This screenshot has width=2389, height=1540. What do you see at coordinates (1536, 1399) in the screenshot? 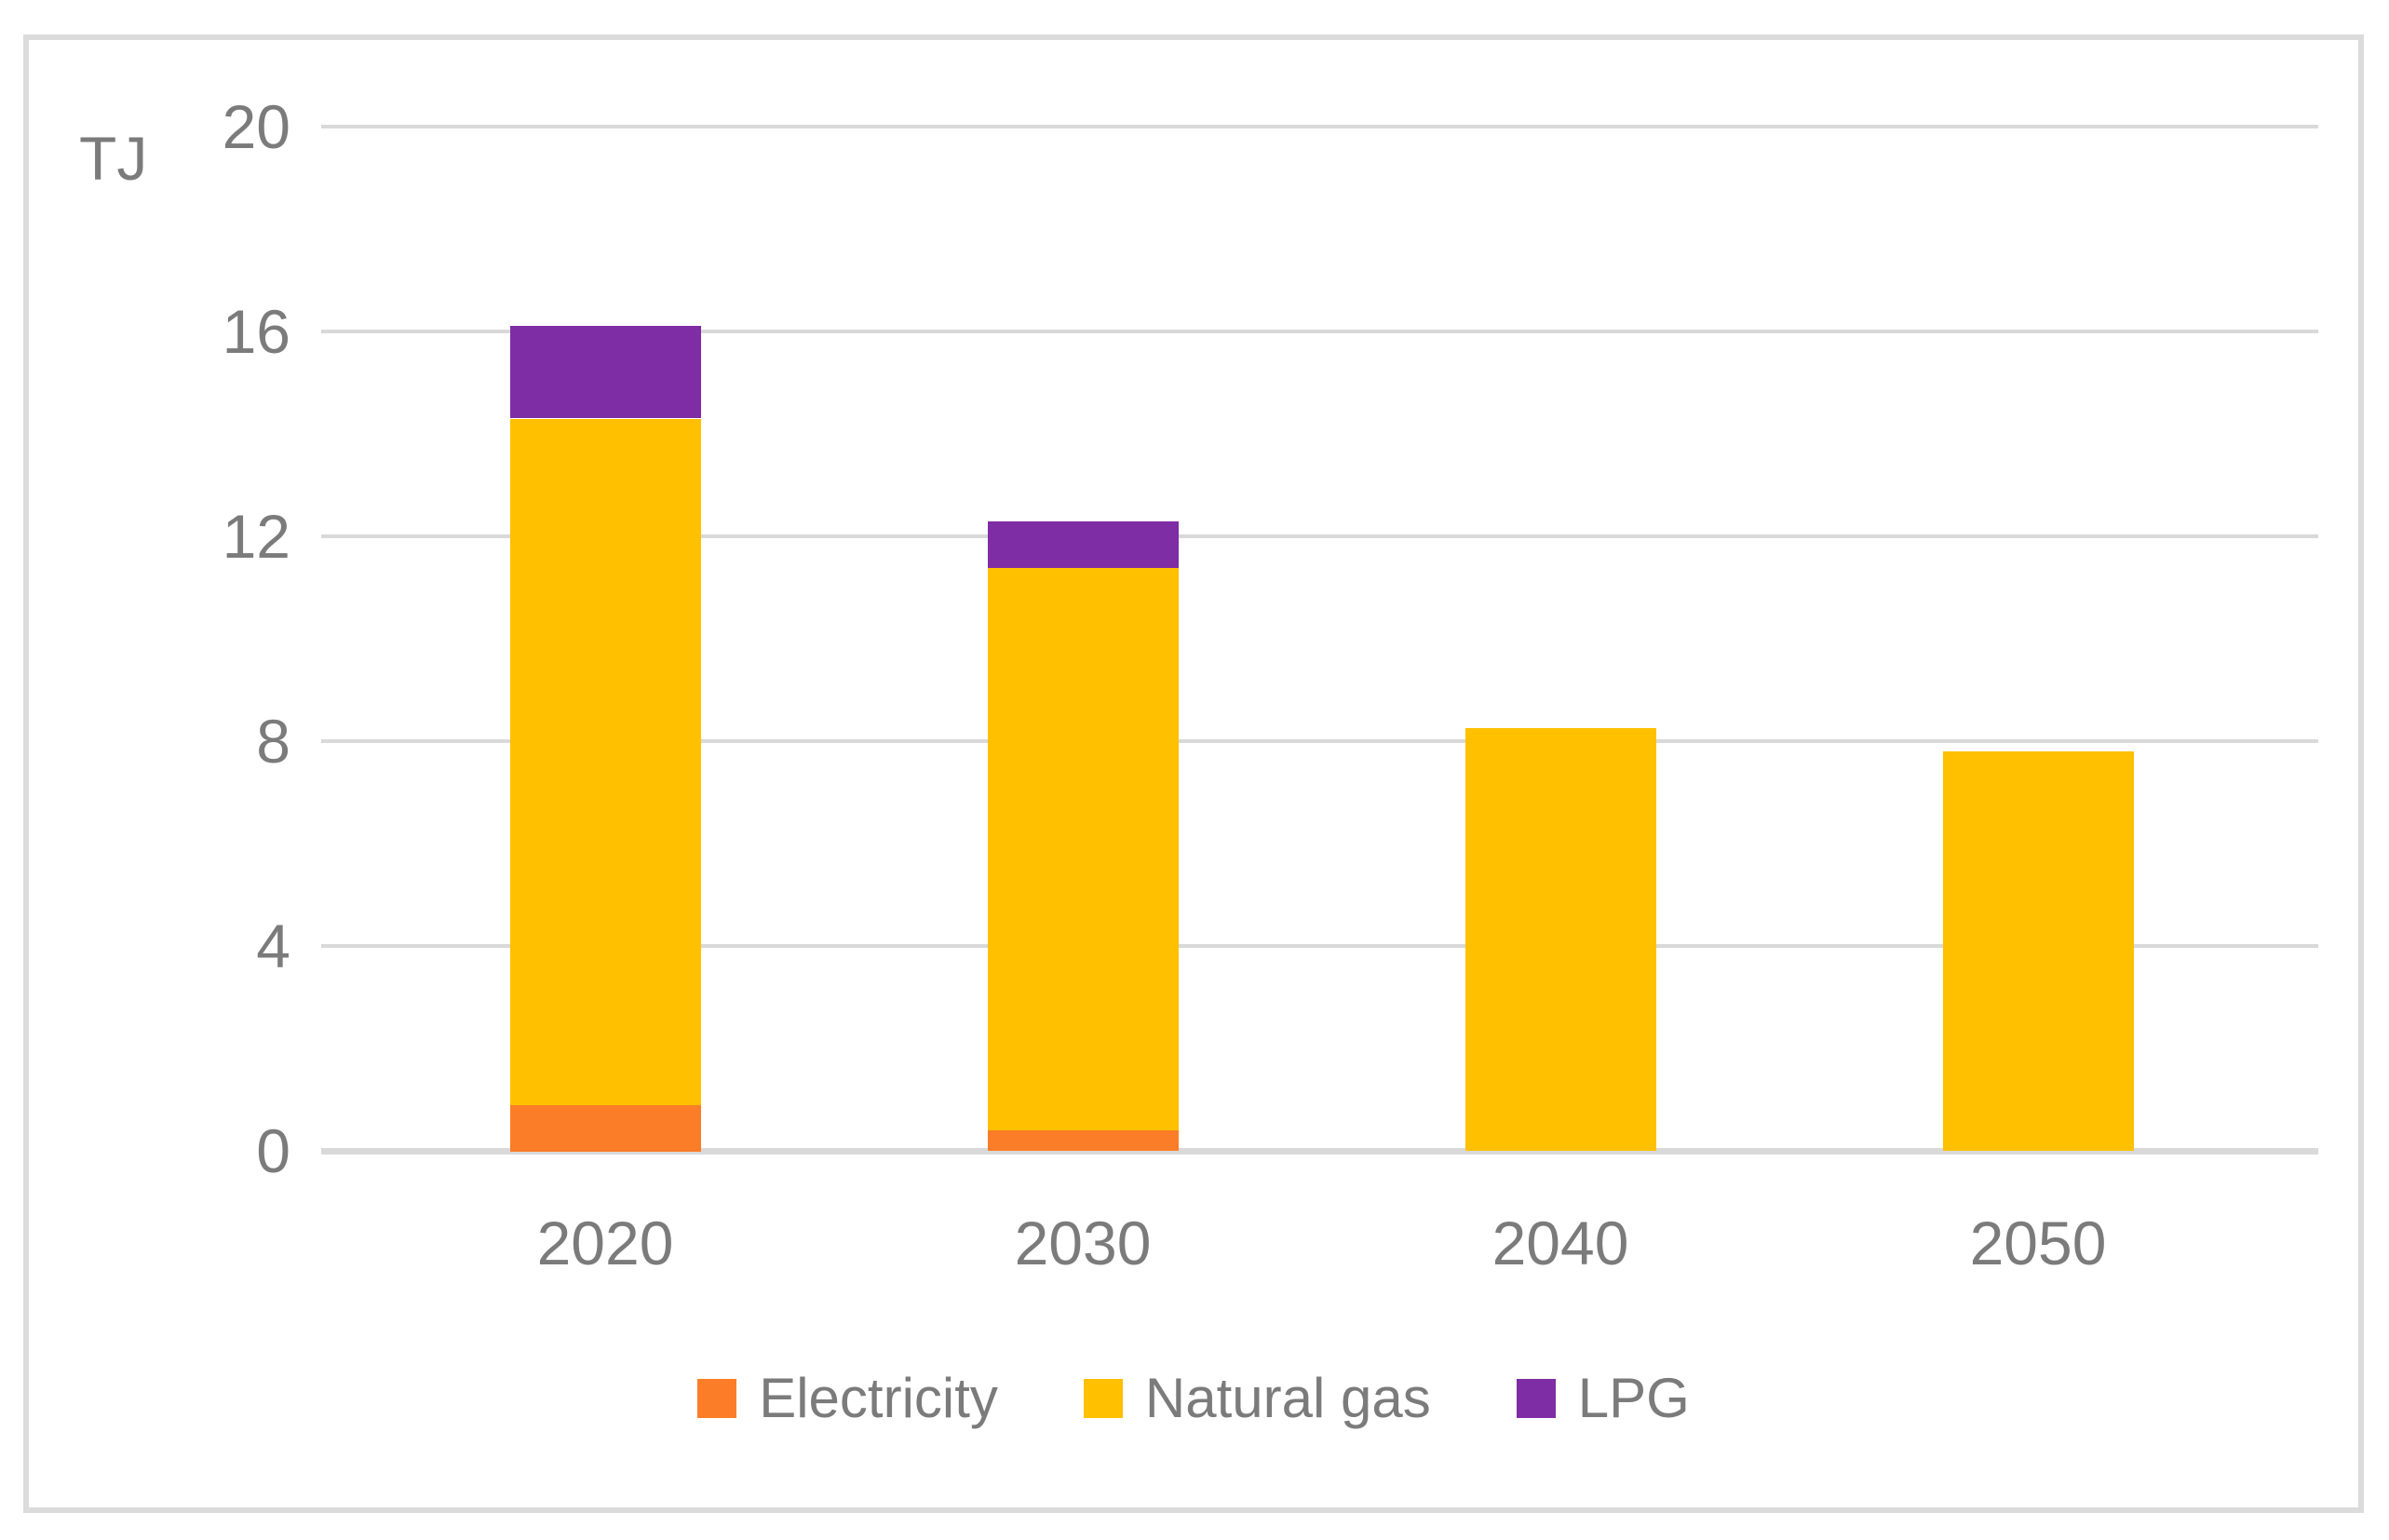
I see `legend-swatch-lpg` at bounding box center [1536, 1399].